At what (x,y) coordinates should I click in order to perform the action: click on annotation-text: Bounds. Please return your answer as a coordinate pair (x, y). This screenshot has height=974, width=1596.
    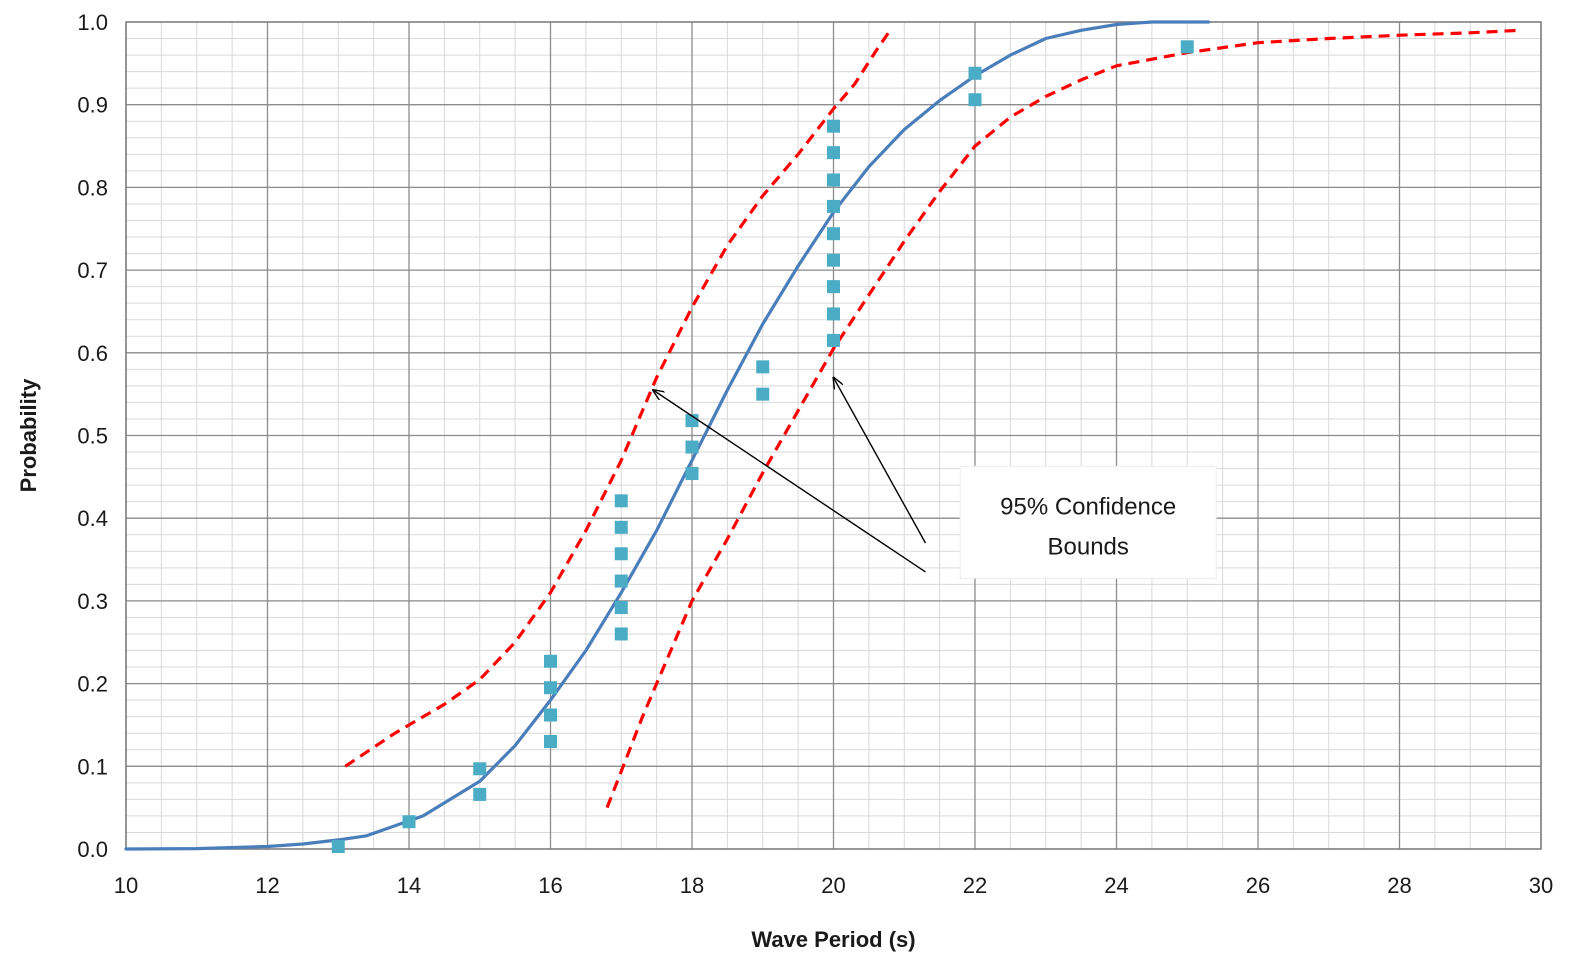
    Looking at the image, I should click on (1087, 546).